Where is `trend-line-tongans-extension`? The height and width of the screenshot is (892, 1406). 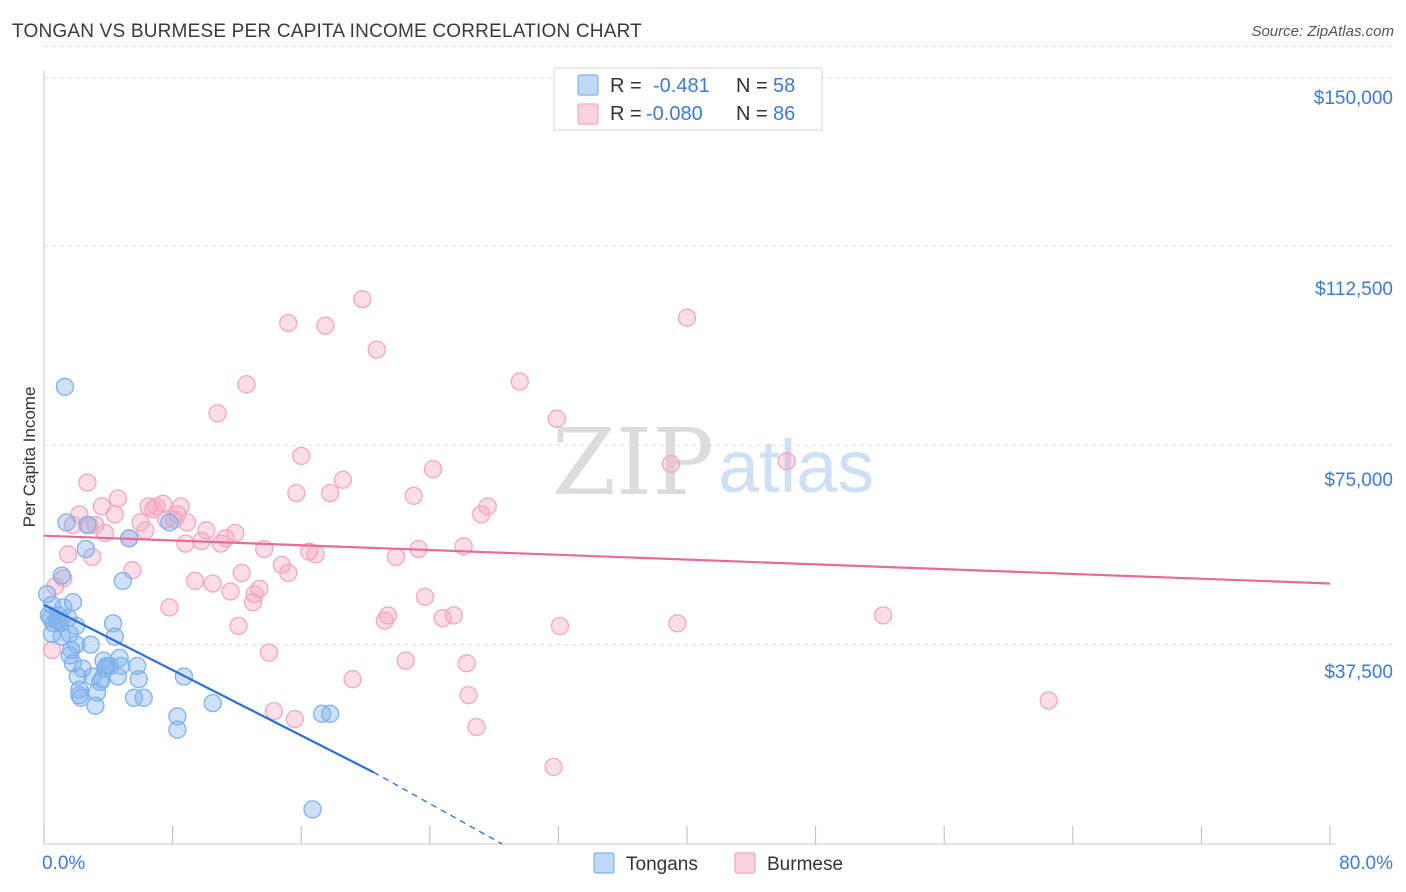
trend-line-tongans-extension is located at coordinates (438, 808).